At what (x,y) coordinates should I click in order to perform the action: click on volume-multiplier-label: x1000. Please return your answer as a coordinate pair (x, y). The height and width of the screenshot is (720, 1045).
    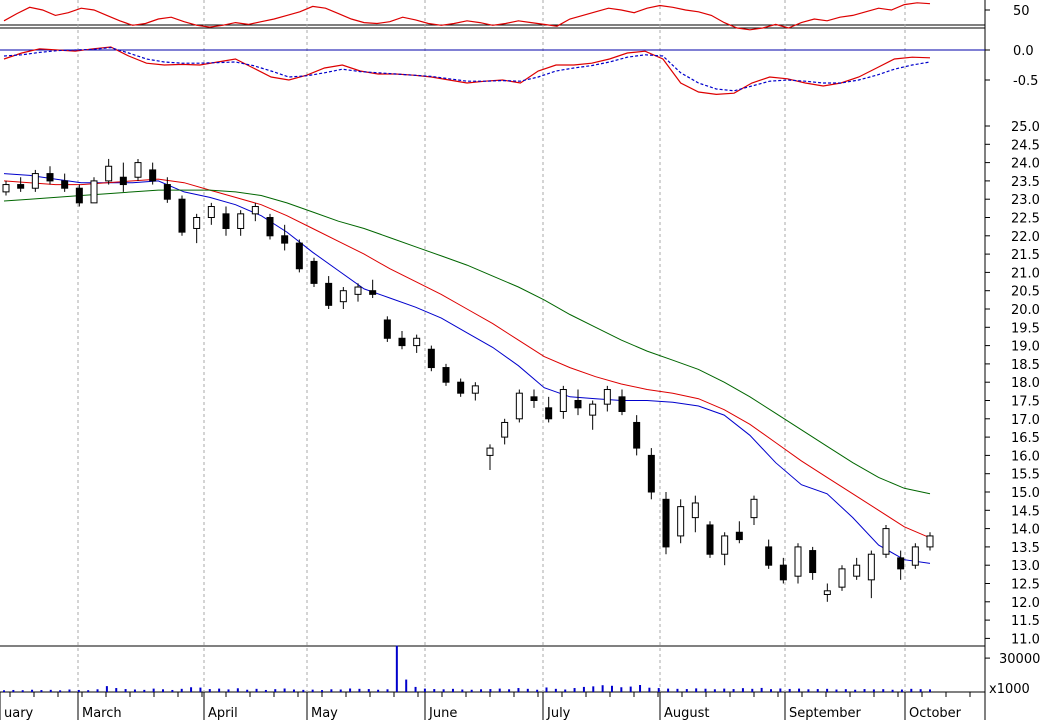
    Looking at the image, I should click on (1009, 689).